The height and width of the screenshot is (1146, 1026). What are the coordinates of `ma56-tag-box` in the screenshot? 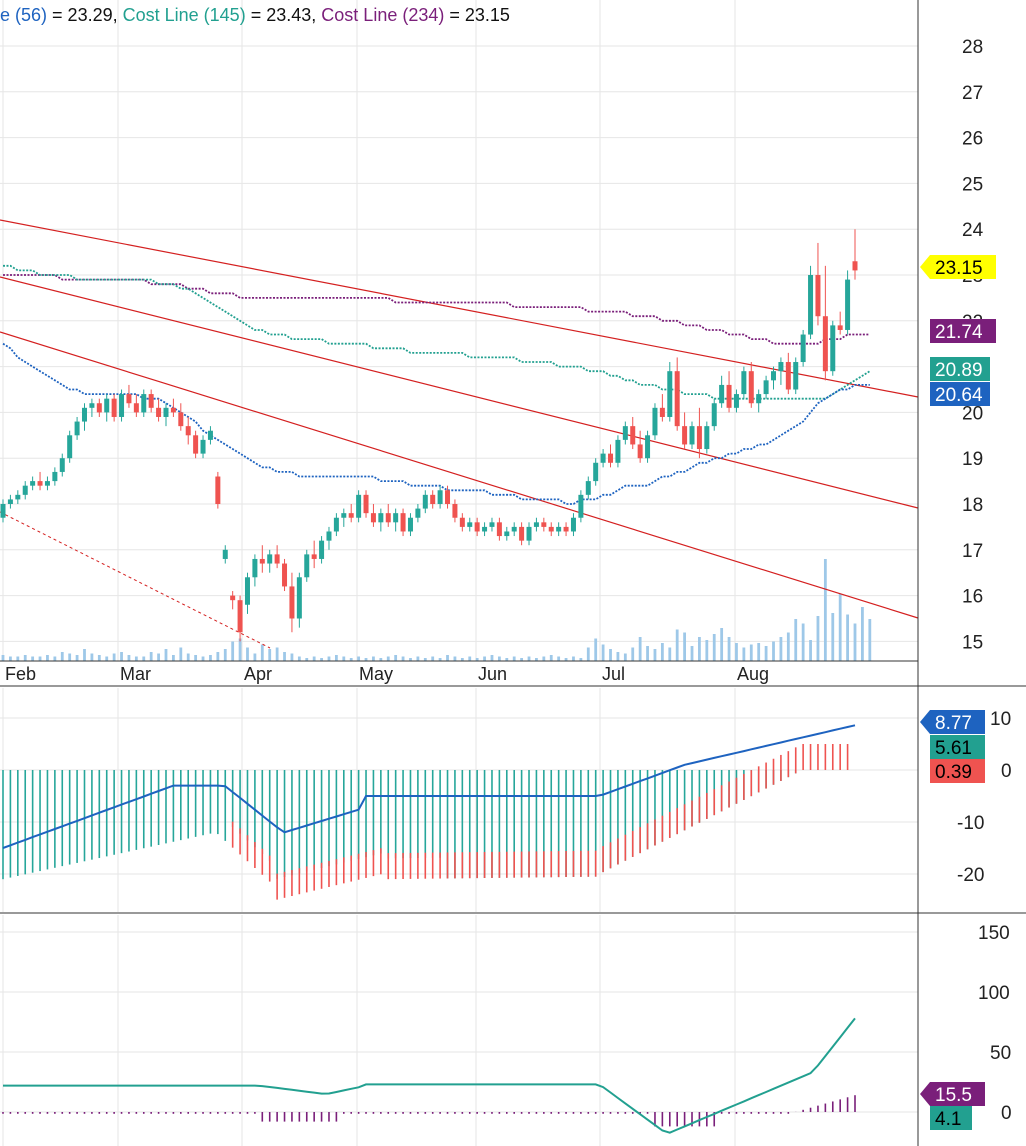 It's located at (960, 394).